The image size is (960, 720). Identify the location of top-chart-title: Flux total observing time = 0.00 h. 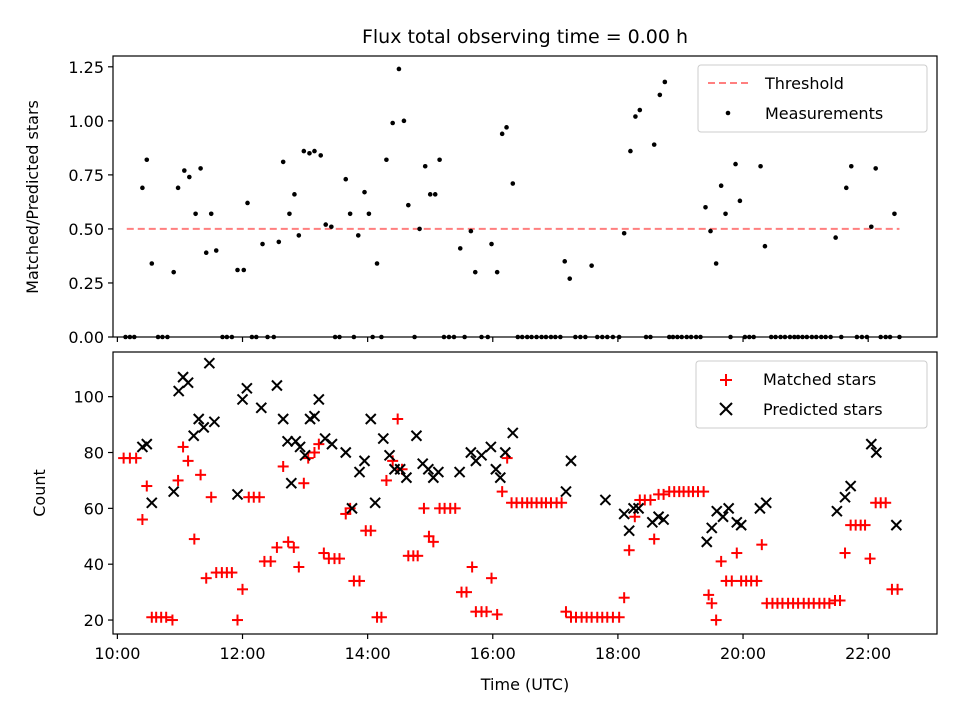
(525, 37).